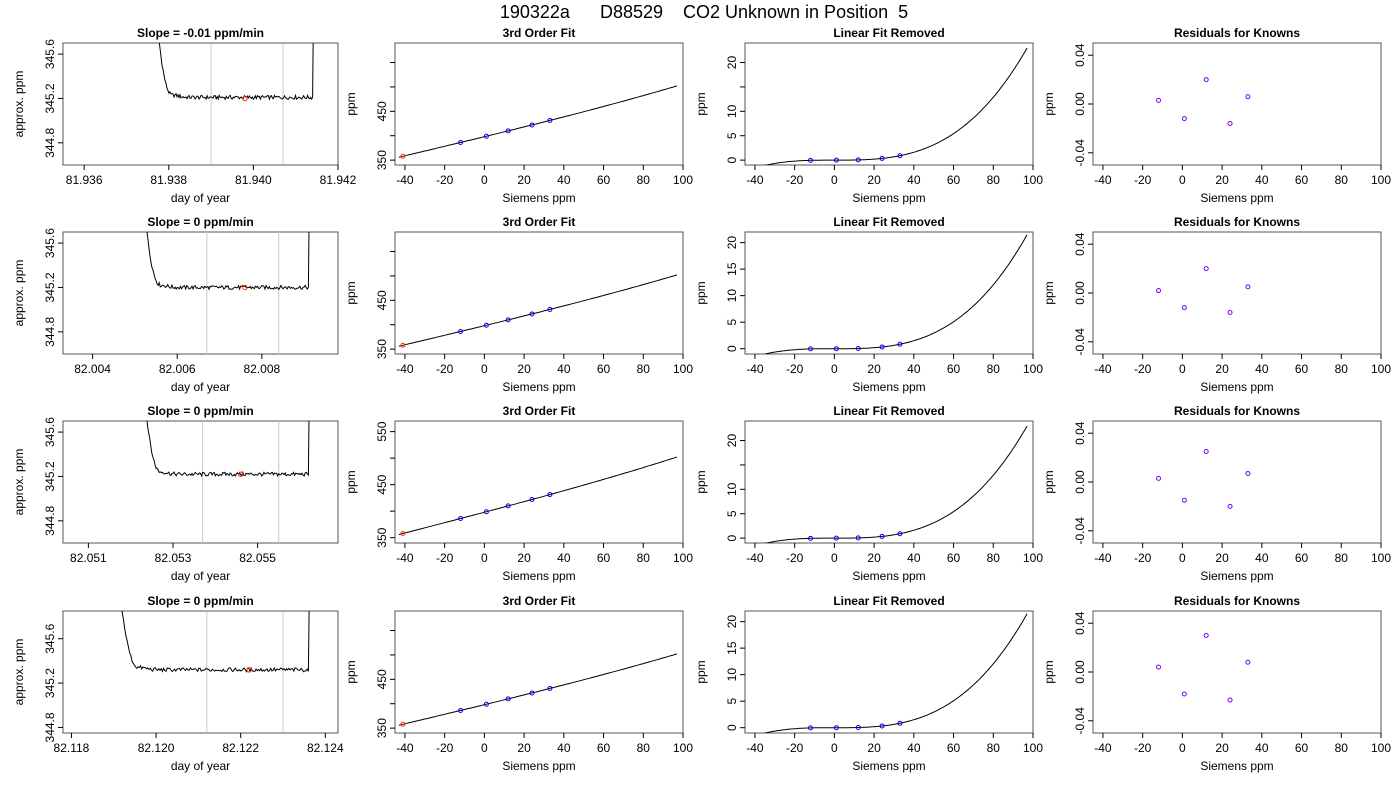 The width and height of the screenshot is (1400, 800). What do you see at coordinates (1237, 33) in the screenshot?
I see `panel-title: Residuals for Knowns` at bounding box center [1237, 33].